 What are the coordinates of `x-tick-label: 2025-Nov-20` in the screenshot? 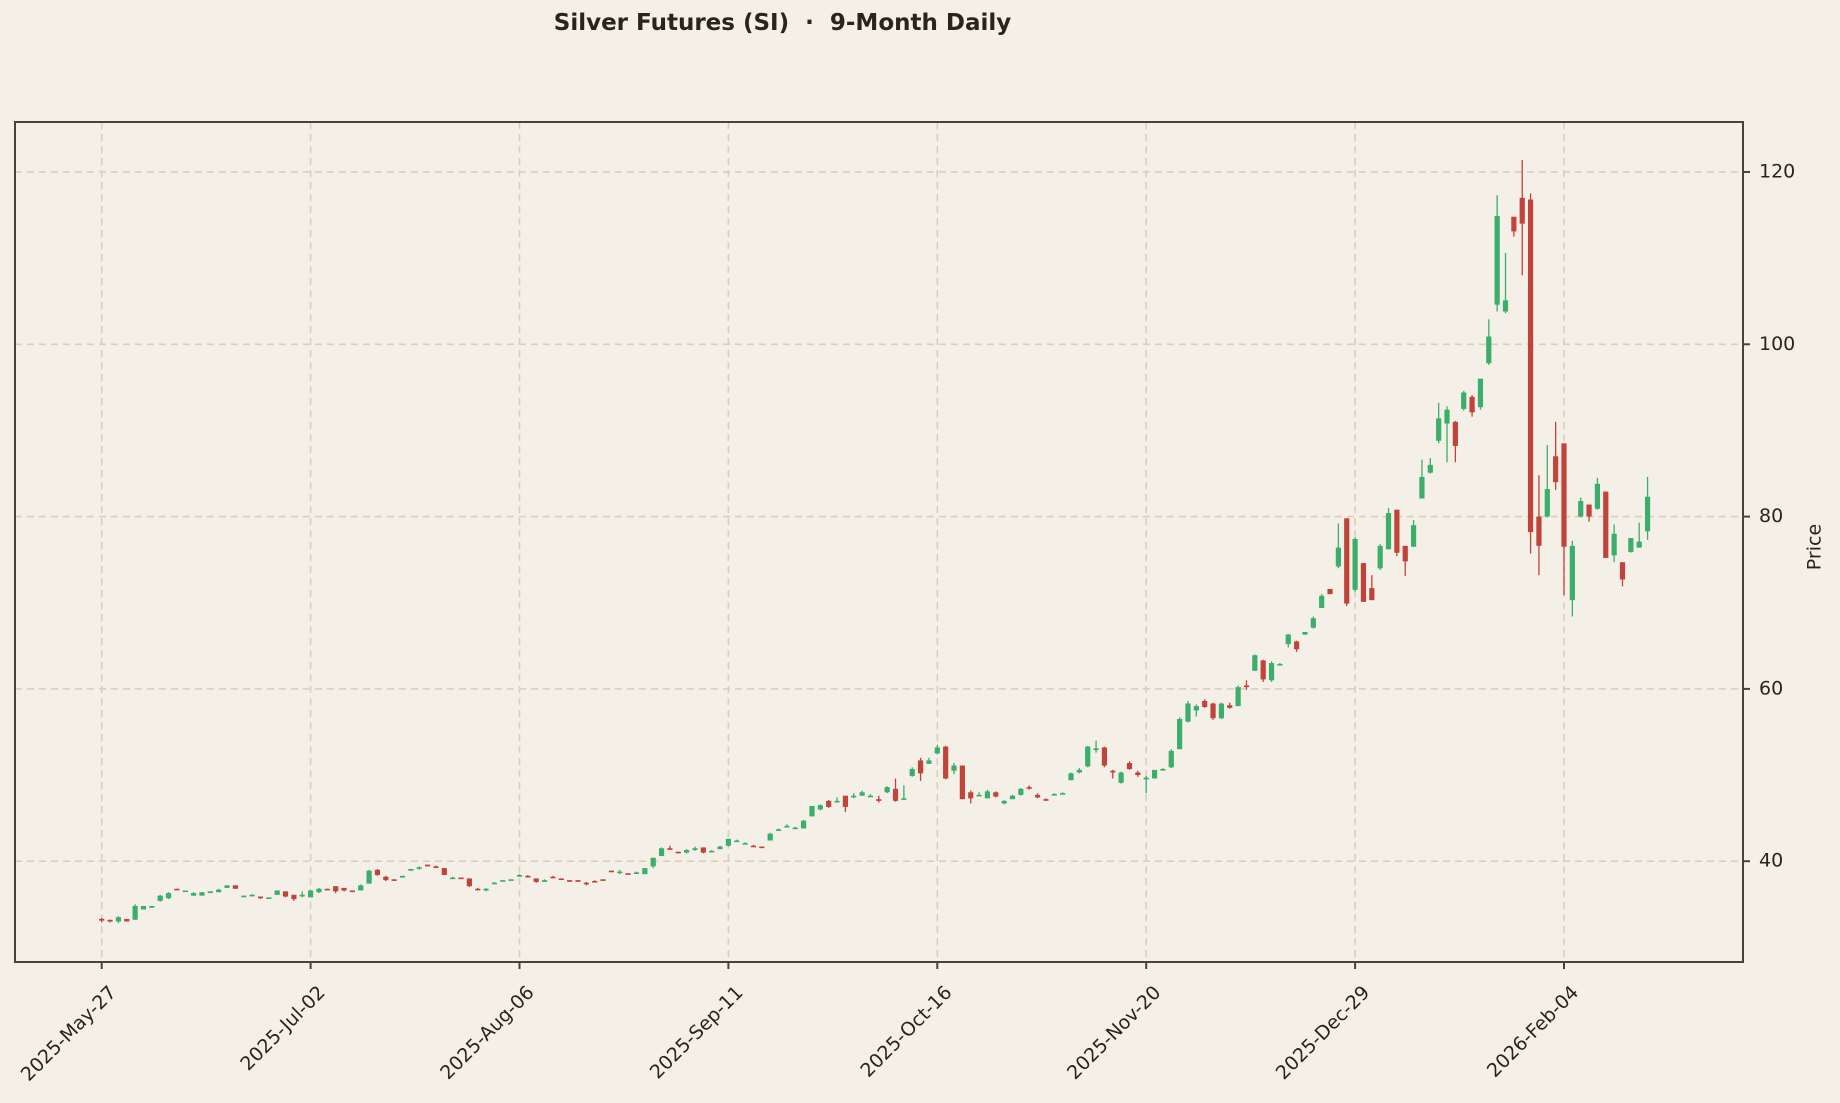 It's located at (1114, 1033).